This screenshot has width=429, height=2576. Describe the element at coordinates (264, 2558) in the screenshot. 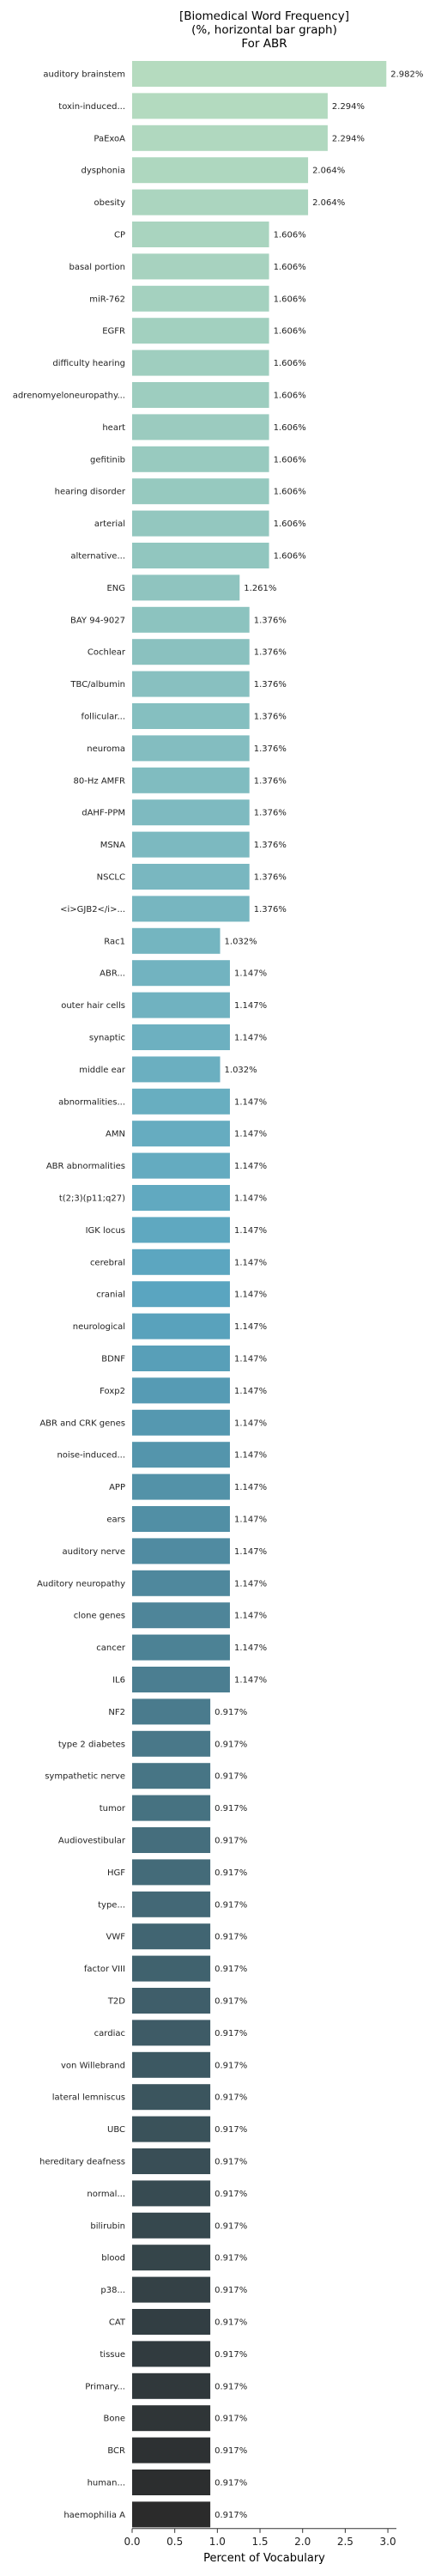

I see `x-axis-label: Percent of Vocabulary` at that location.